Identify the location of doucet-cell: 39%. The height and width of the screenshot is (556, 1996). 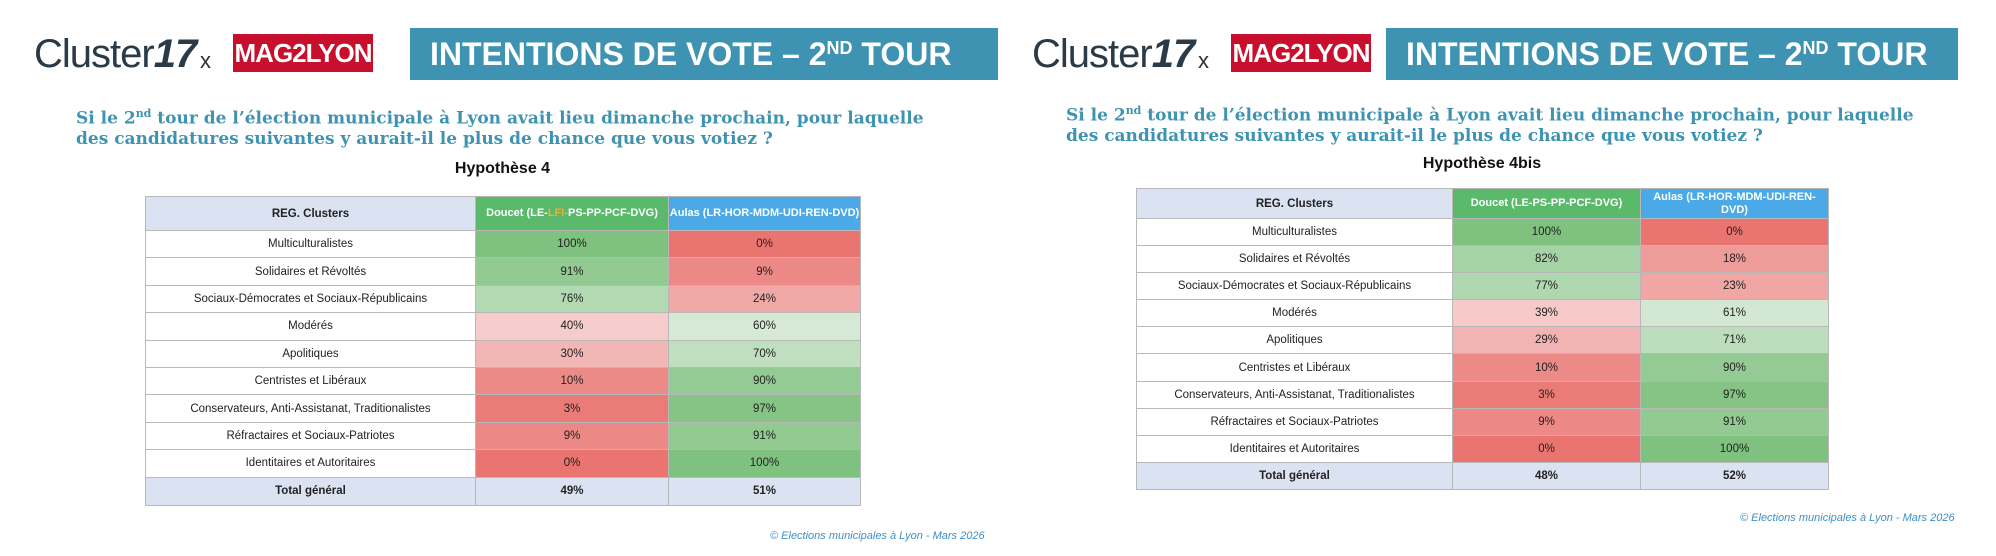
(1546, 313).